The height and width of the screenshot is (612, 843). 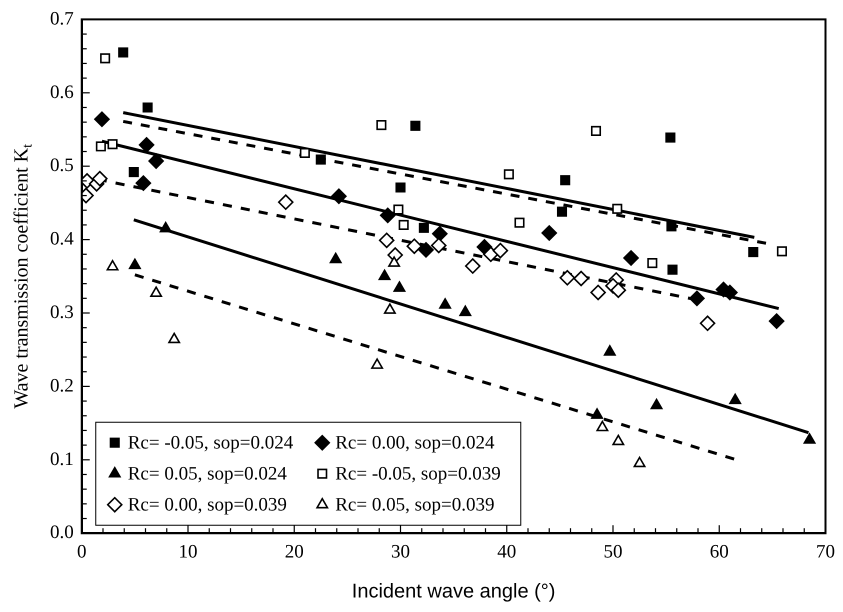 What do you see at coordinates (613, 552) in the screenshot?
I see `x-tick-label: 50` at bounding box center [613, 552].